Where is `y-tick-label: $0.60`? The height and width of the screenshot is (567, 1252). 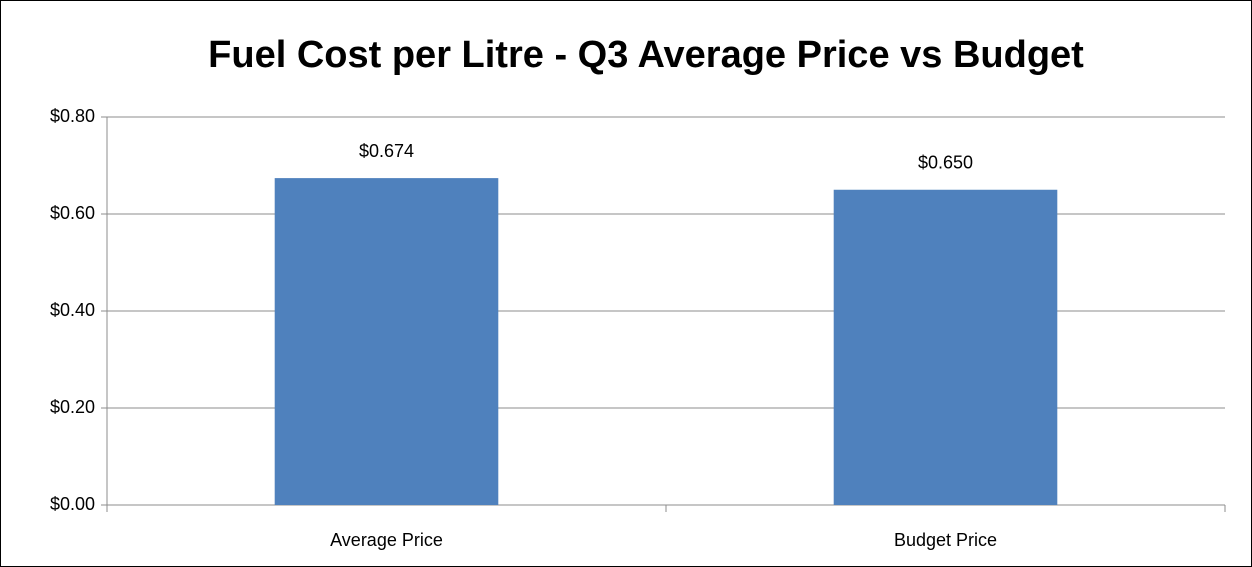
y-tick-label: $0.60 is located at coordinates (72, 213).